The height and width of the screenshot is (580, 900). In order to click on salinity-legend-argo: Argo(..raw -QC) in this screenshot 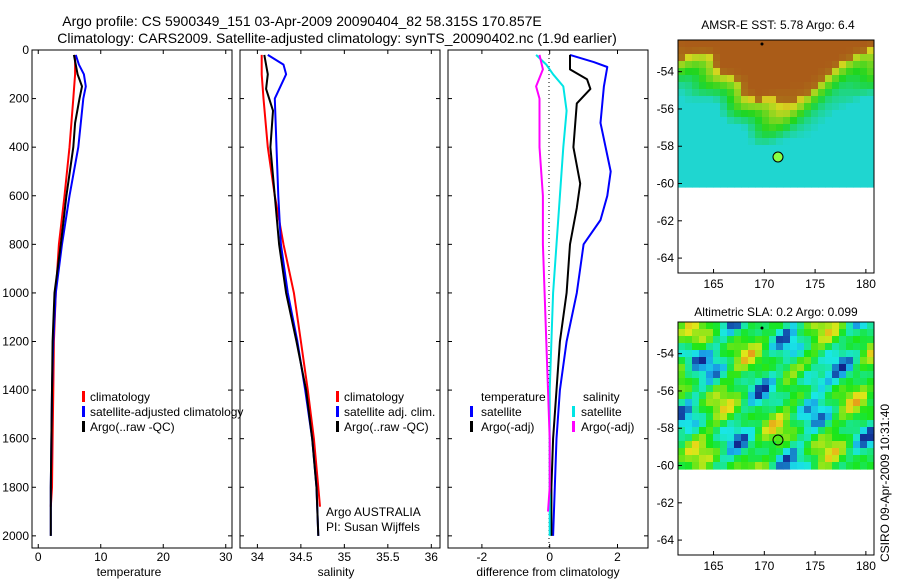, I will do `click(386, 427)`.